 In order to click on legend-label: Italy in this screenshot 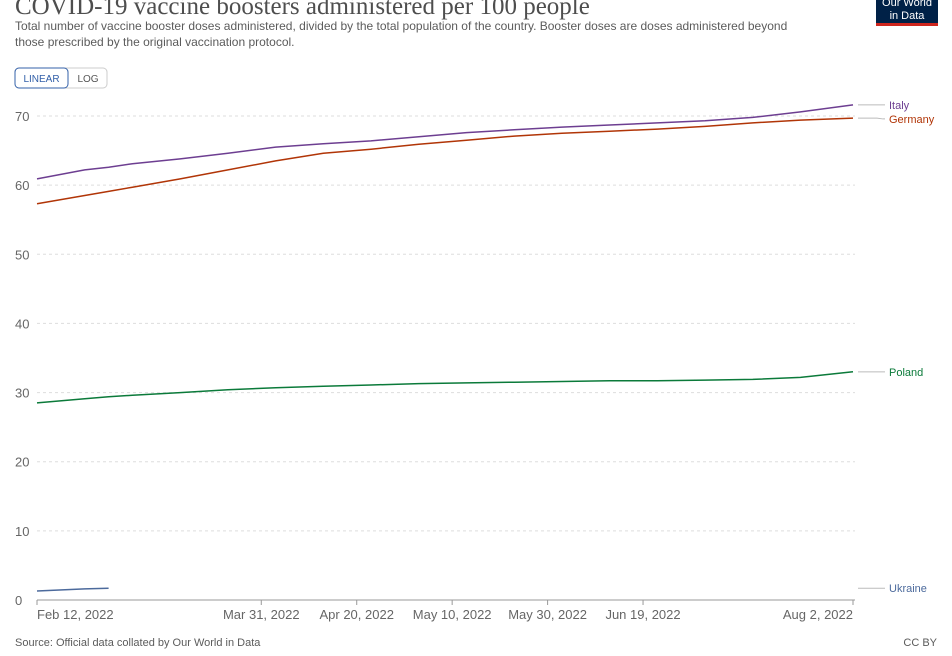, I will do `click(899, 106)`.